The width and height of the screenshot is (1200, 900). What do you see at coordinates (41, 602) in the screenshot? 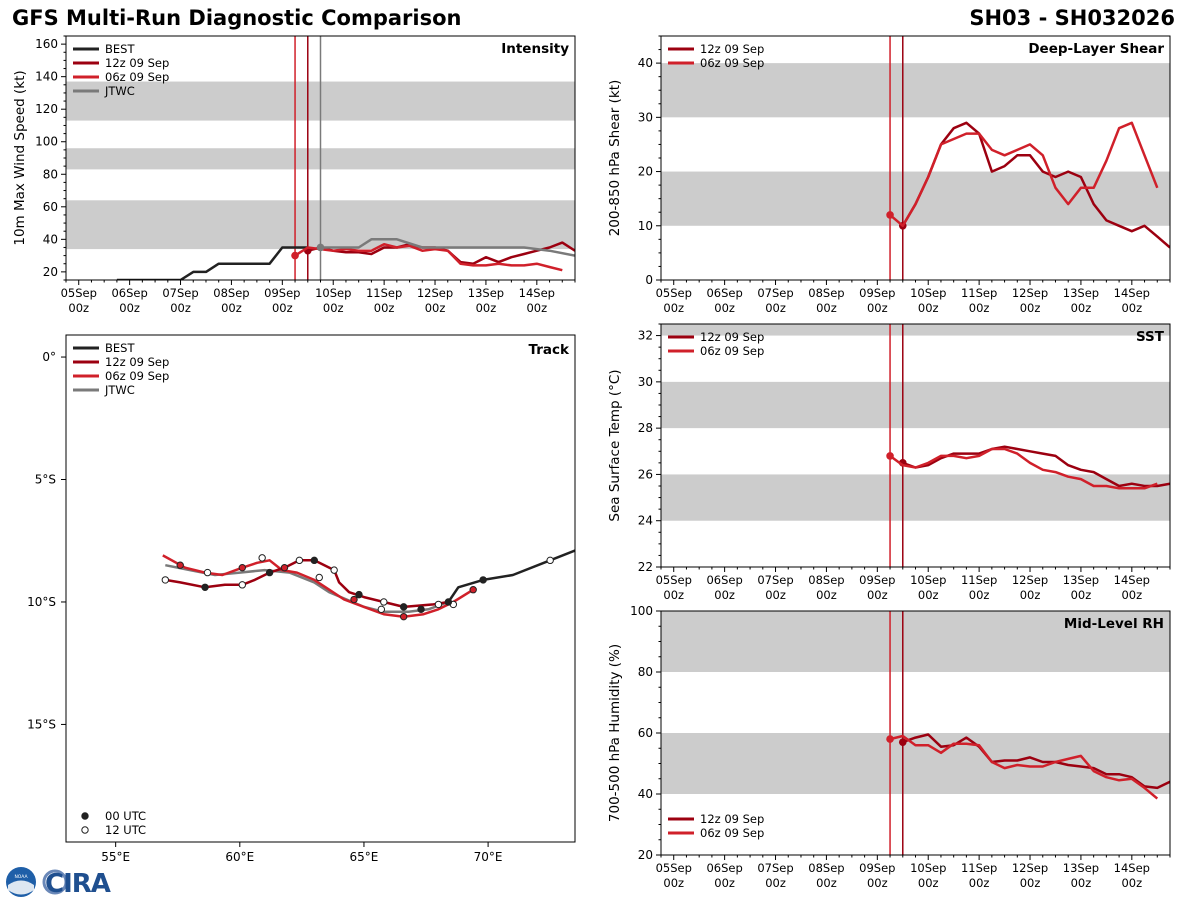
I see `y-tick-label: 10°S` at bounding box center [41, 602].